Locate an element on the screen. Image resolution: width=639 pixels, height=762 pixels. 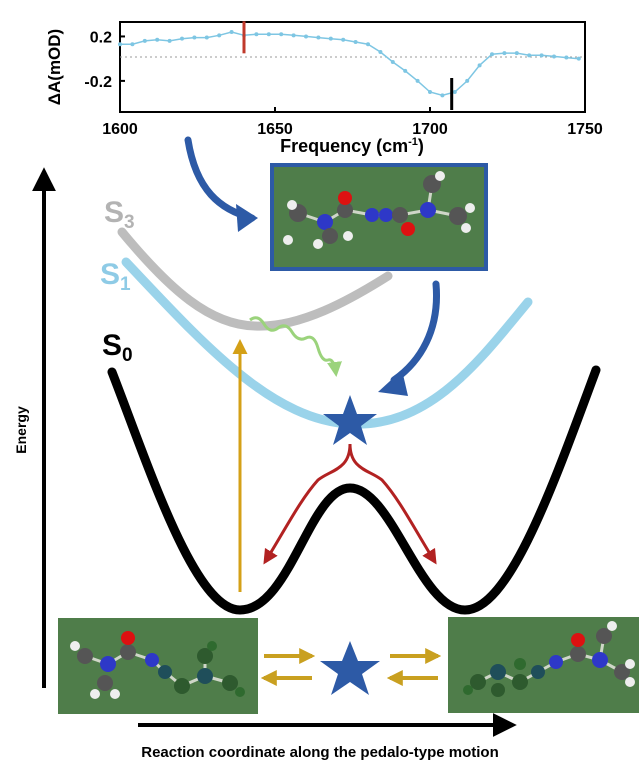
molecule-panel-left is located at coordinates (158, 666).